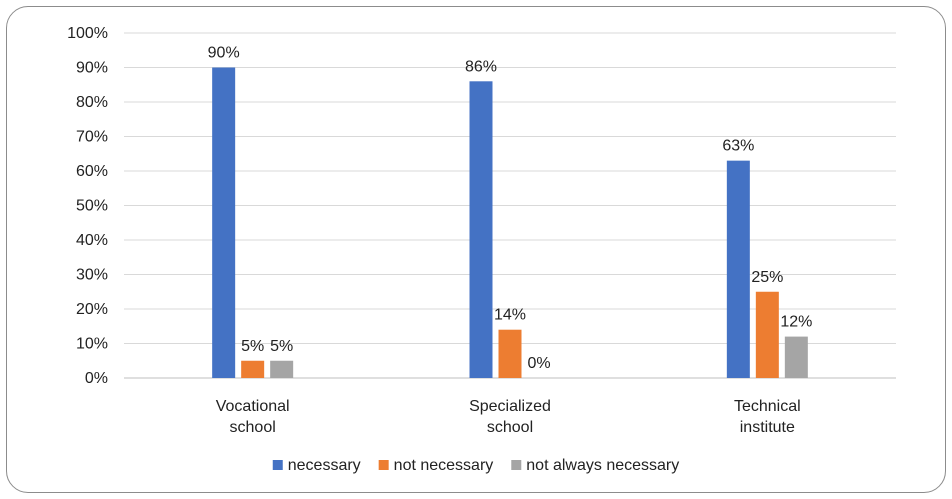 This screenshot has width=952, height=499. I want to click on legend-label: not necessary, so click(444, 465).